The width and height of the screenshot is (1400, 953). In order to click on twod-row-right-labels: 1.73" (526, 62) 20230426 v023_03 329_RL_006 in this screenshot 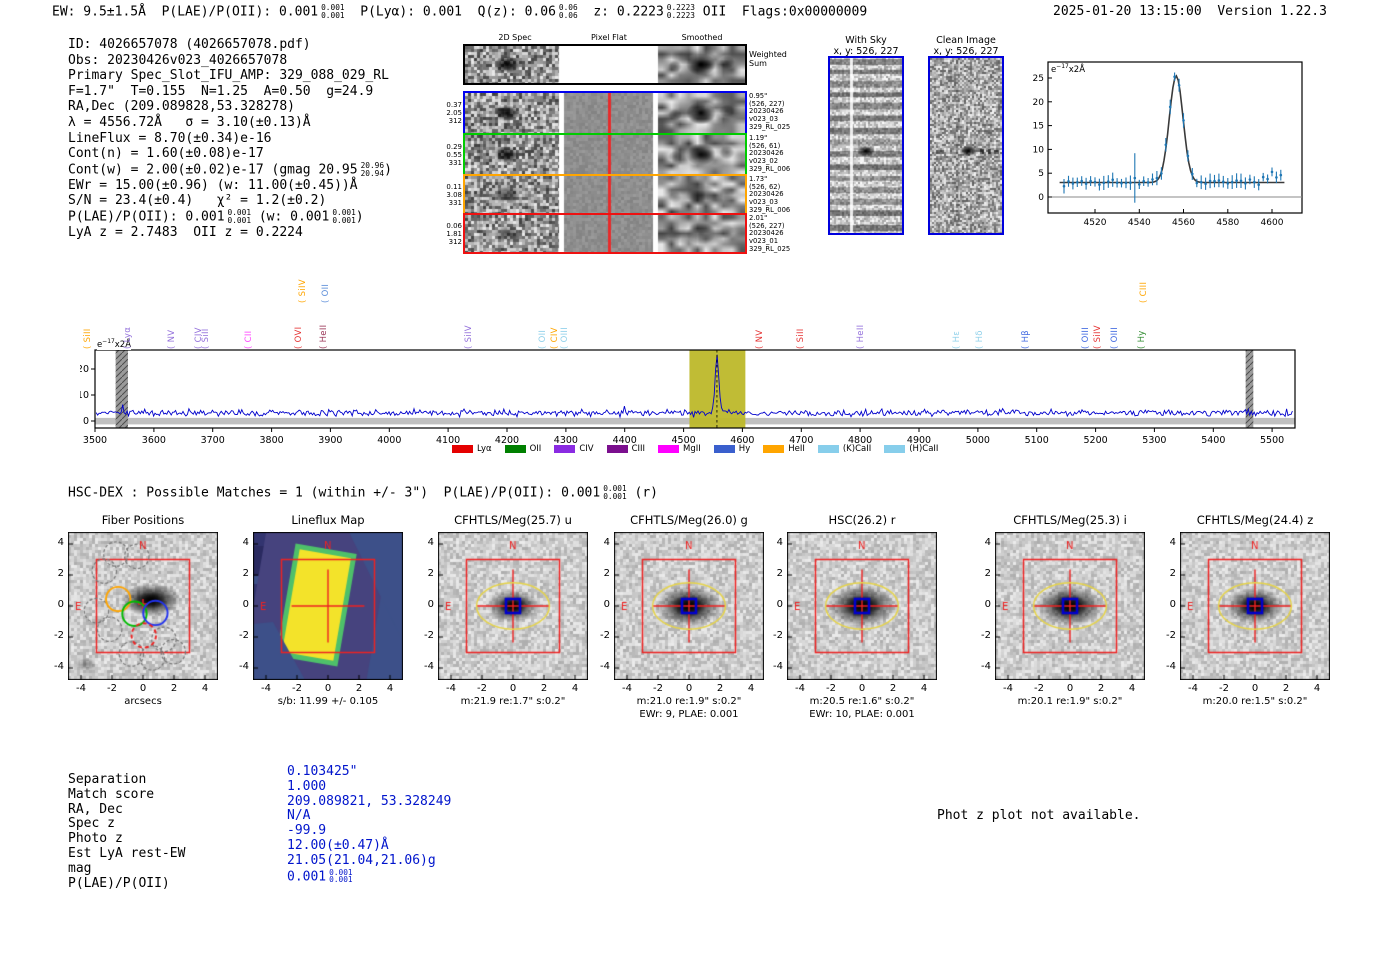, I will do `click(770, 194)`.